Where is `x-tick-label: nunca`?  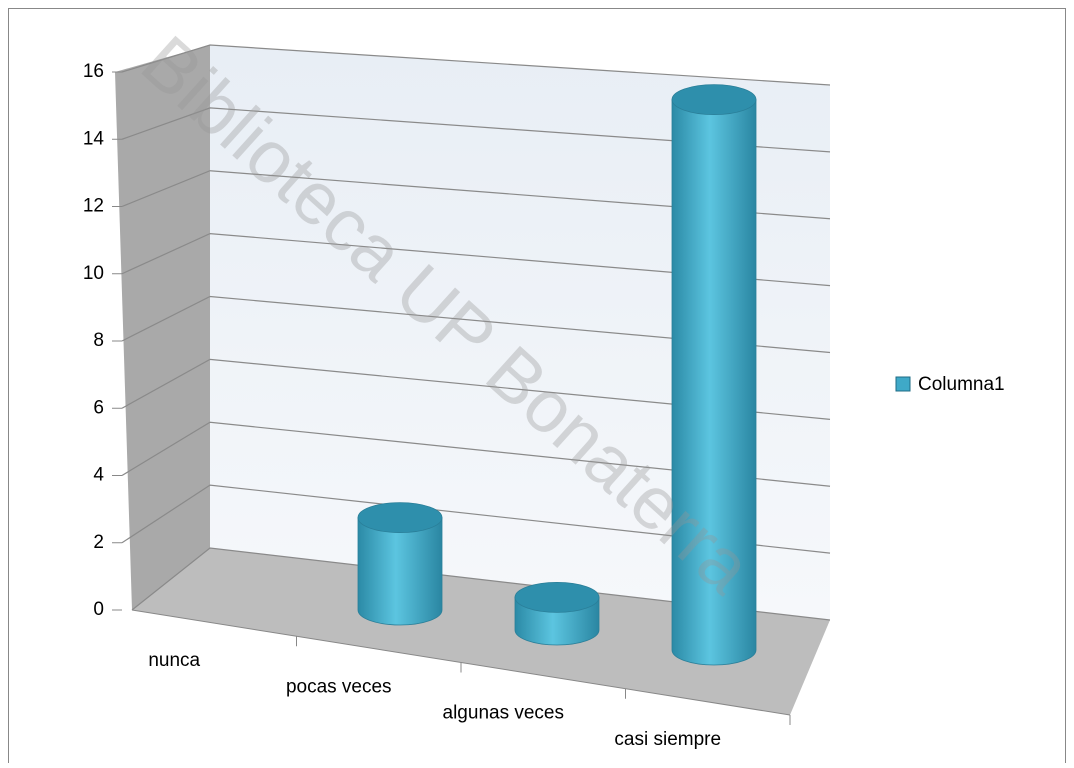 x-tick-label: nunca is located at coordinates (174, 660).